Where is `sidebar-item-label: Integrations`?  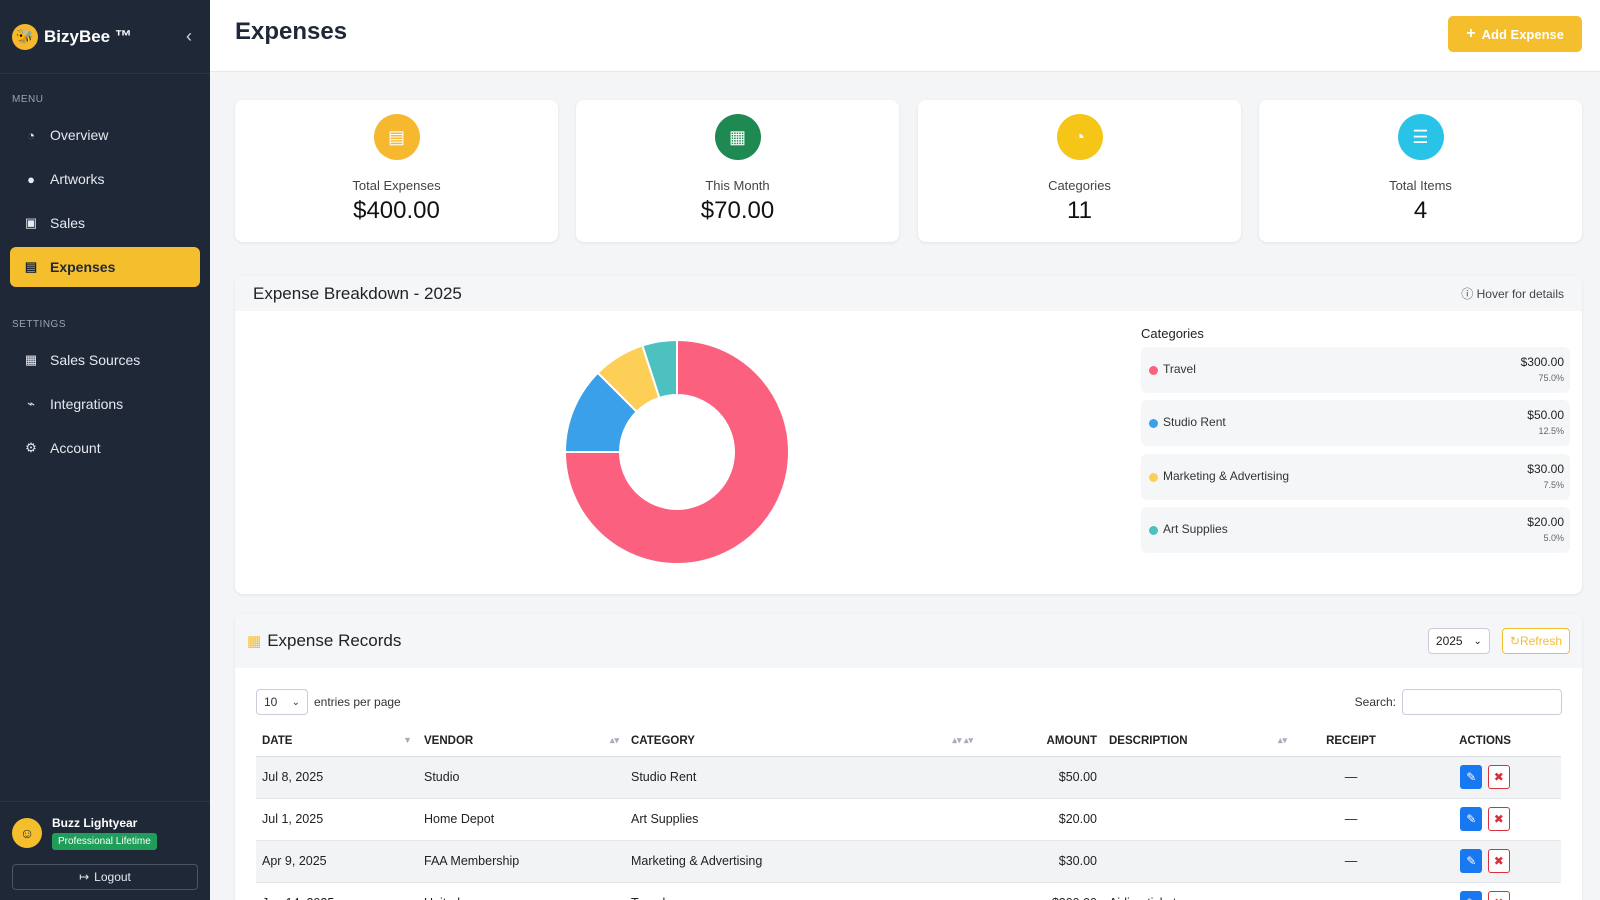
sidebar-item-label: Integrations is located at coordinates (87, 404).